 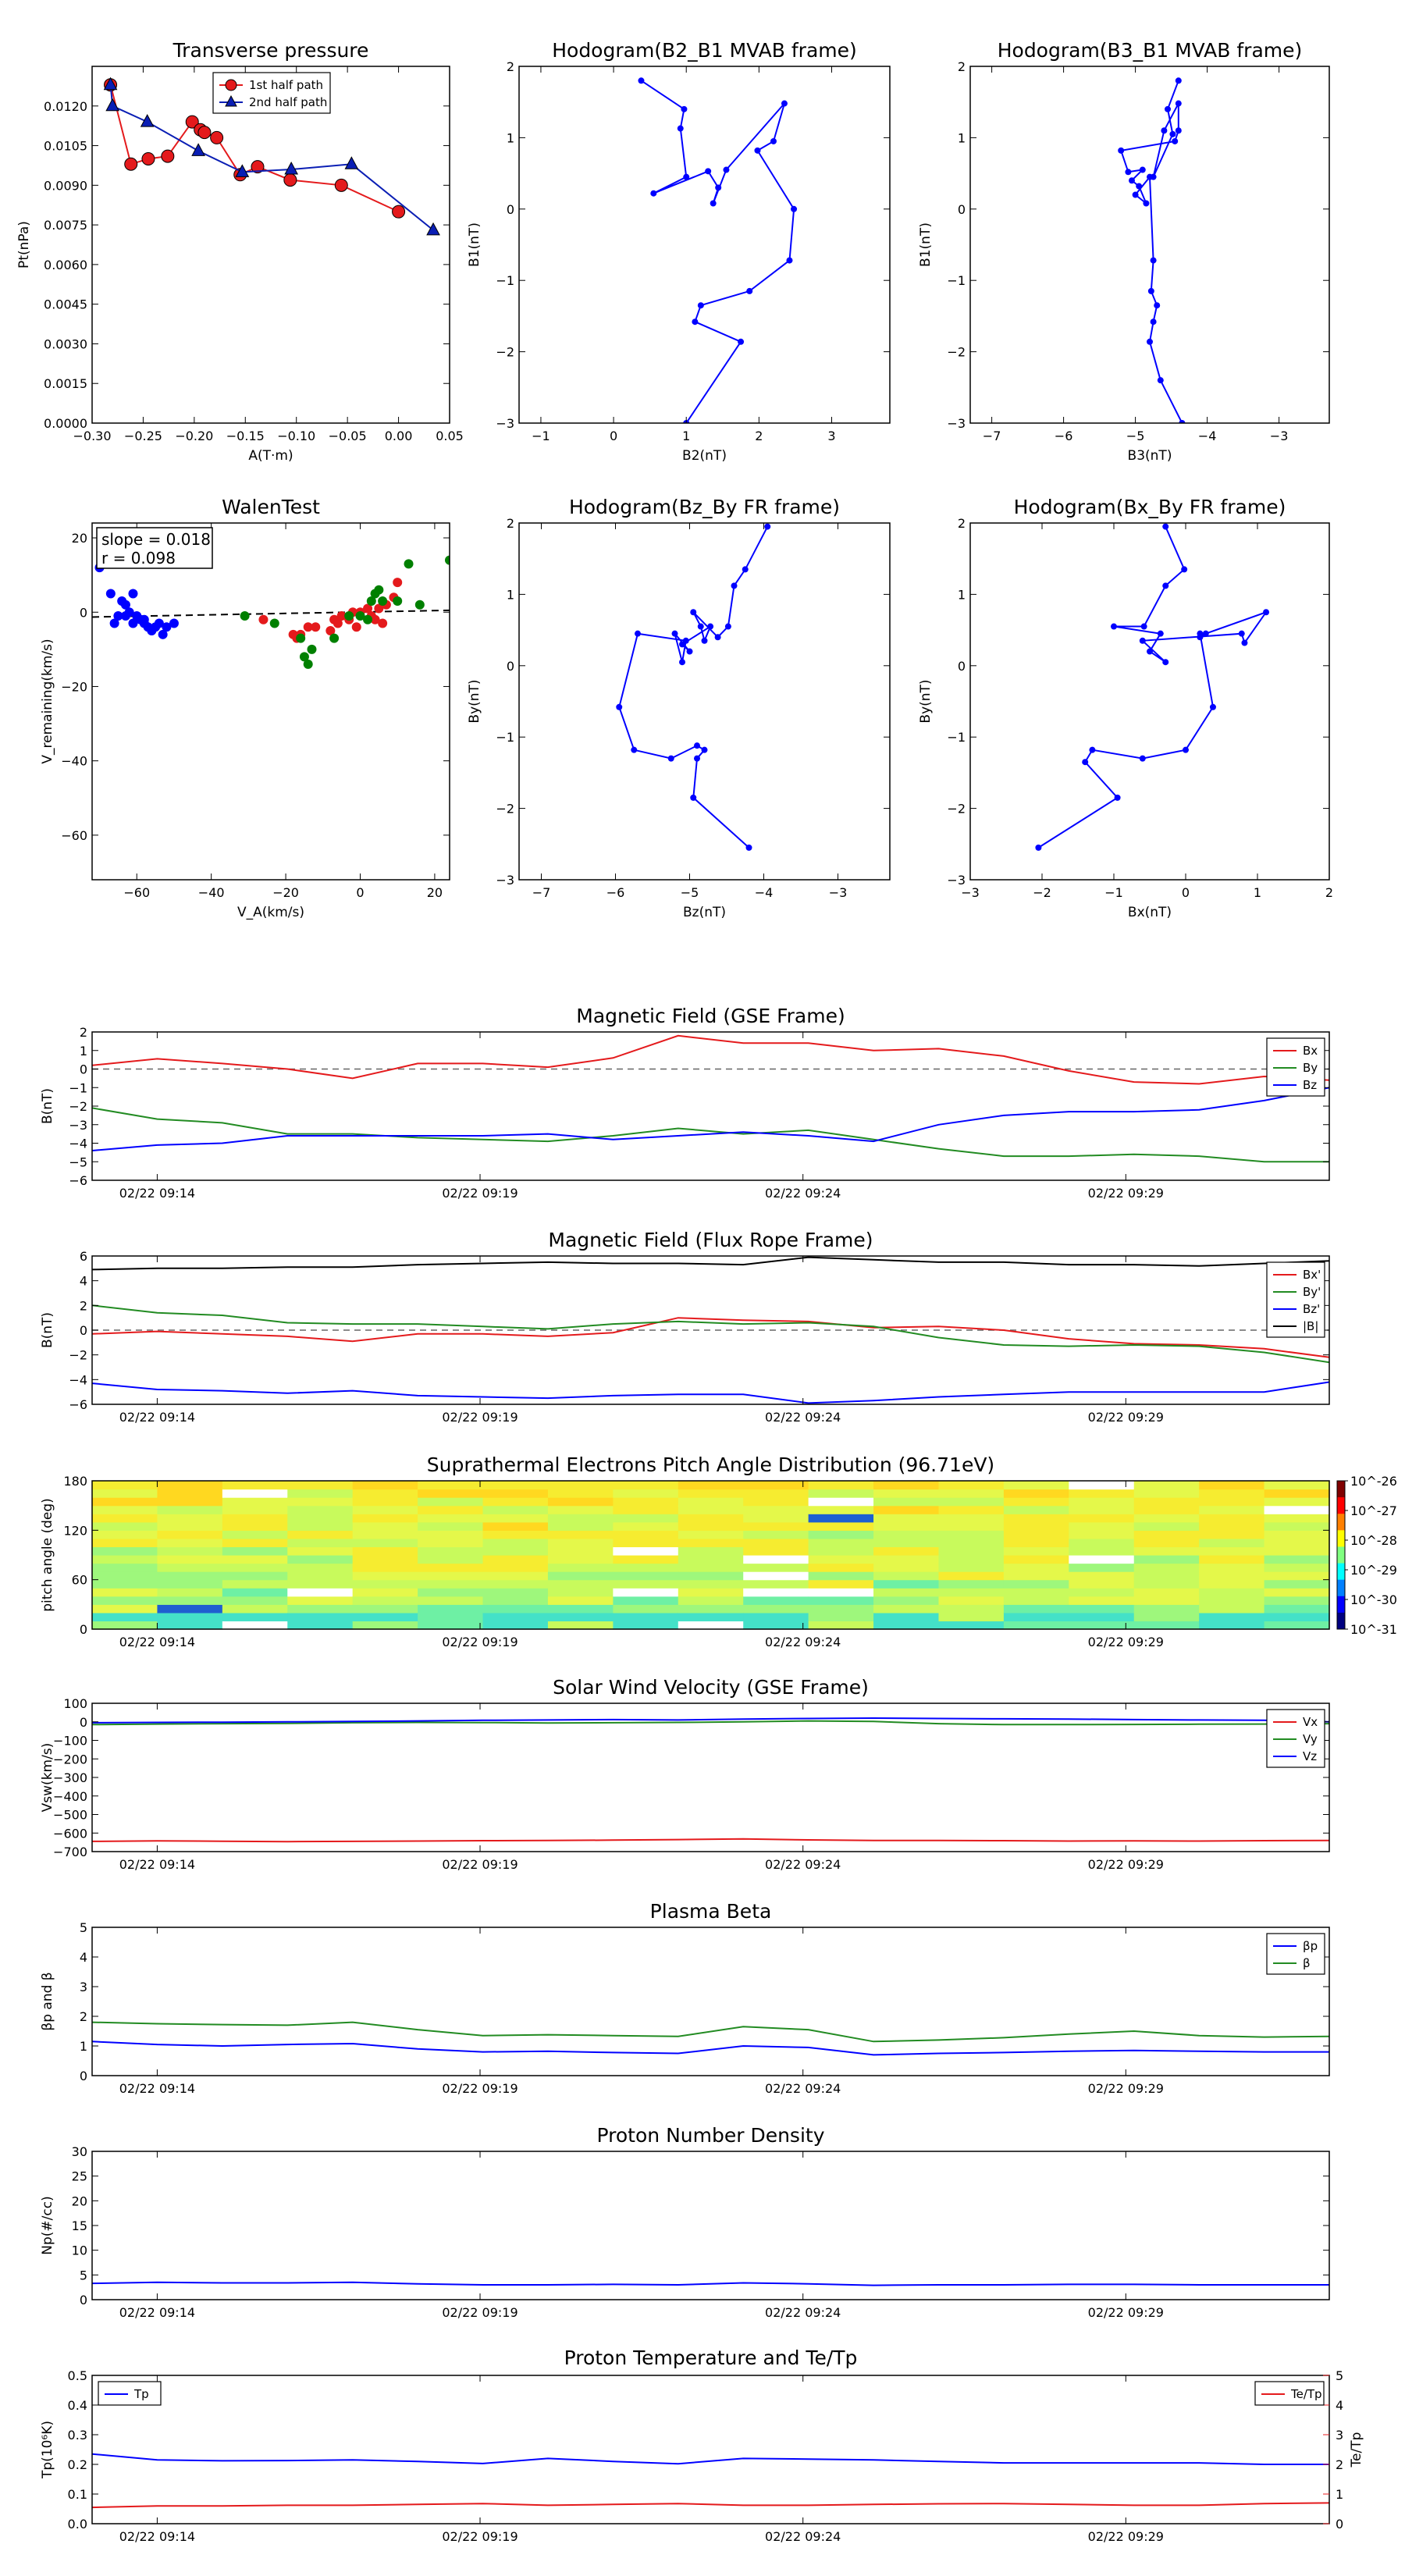 I want to click on mag-field-gse-series-line, so click(x=711, y=1135).